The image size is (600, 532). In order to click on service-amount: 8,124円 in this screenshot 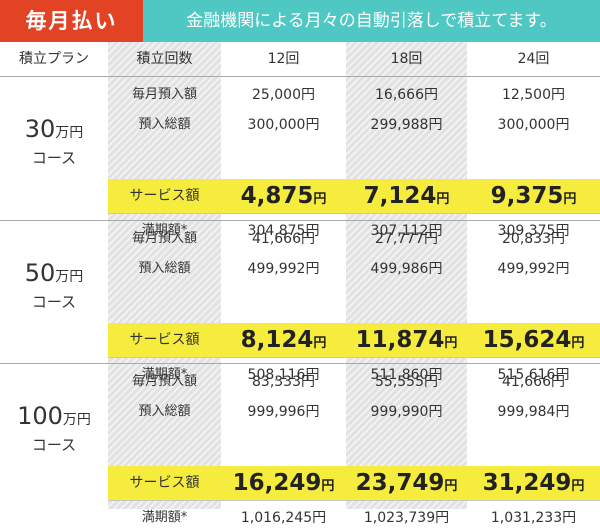, I will do `click(283, 342)`.